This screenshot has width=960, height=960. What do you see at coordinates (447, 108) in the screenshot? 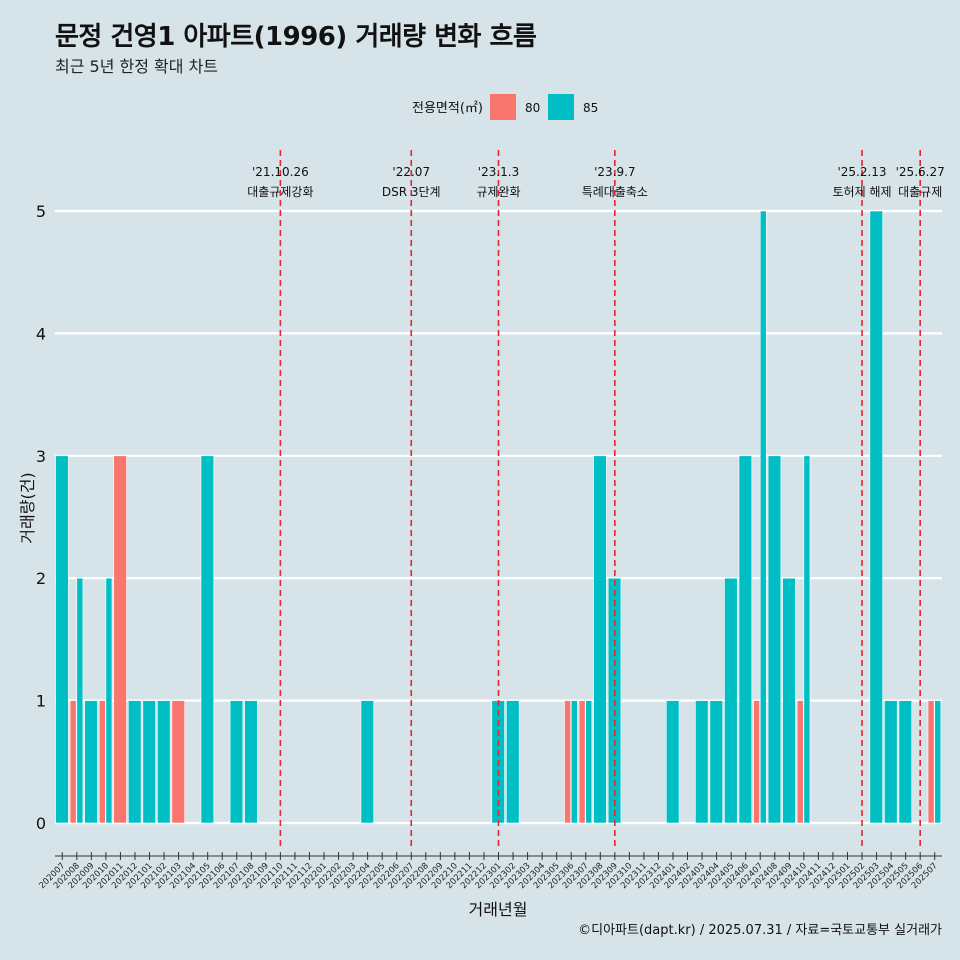
I see `legend-title: 전용면적(㎡)` at bounding box center [447, 108].